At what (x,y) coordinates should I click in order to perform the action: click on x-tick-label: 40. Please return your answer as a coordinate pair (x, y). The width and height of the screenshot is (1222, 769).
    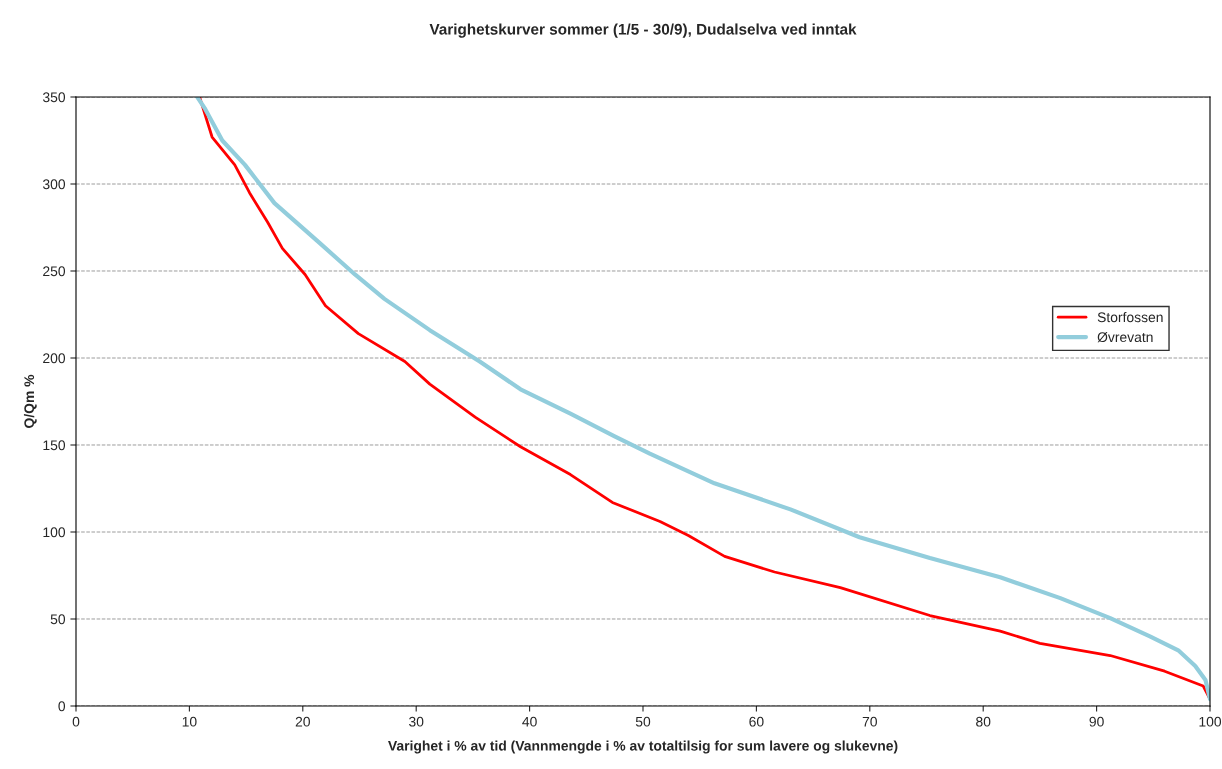
    Looking at the image, I should click on (529, 721).